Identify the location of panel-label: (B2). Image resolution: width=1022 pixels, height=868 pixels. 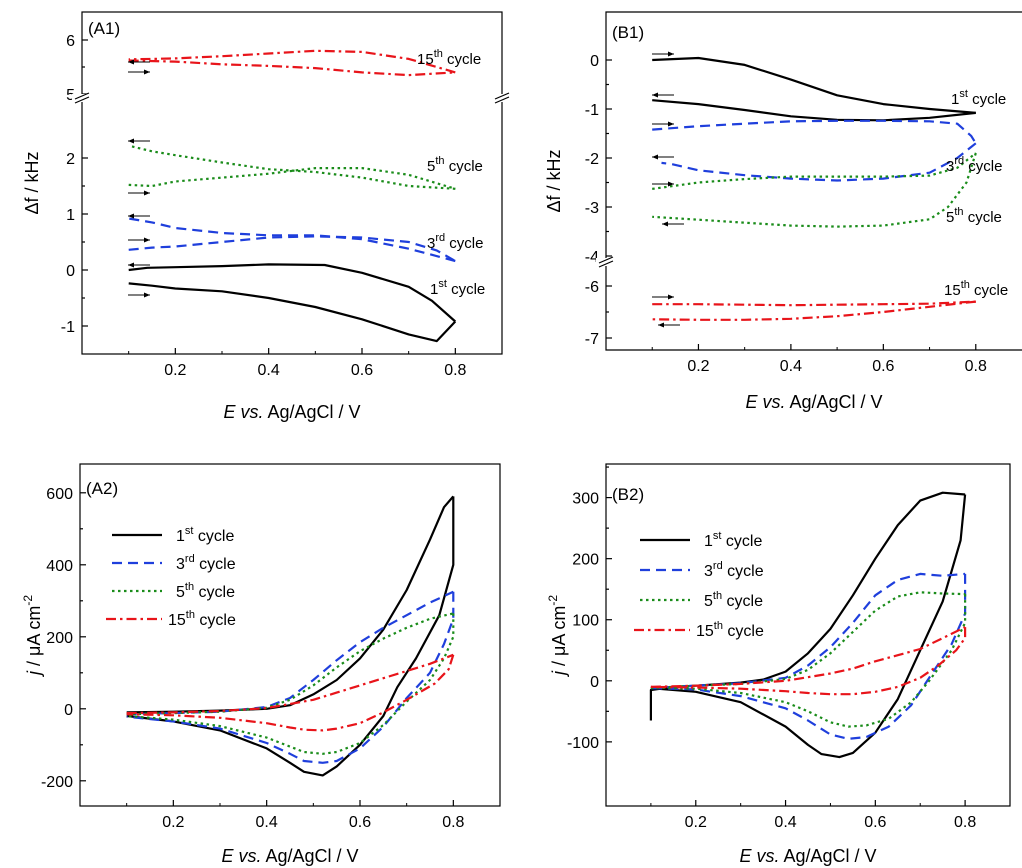
(628, 494).